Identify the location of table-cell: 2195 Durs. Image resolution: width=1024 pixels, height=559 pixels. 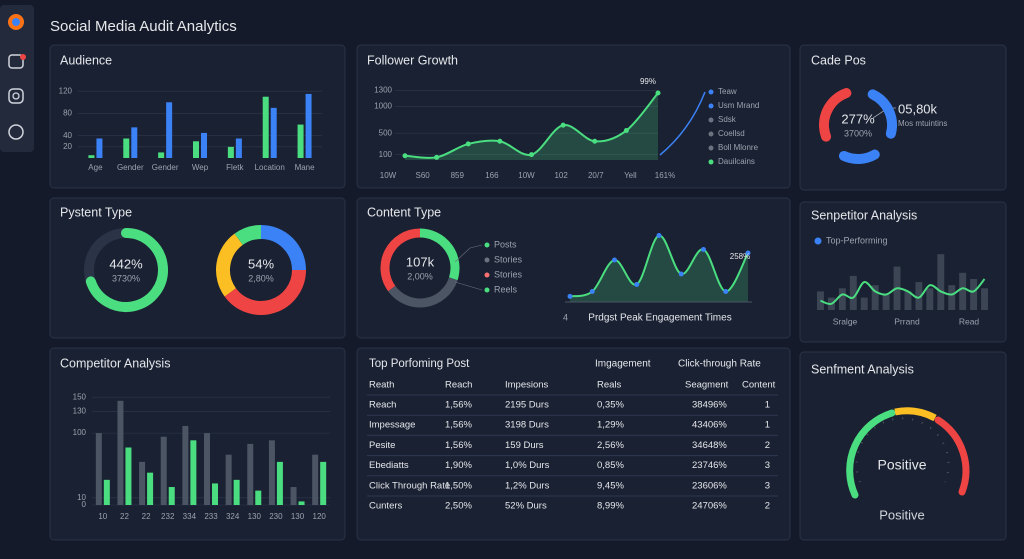
(527, 405).